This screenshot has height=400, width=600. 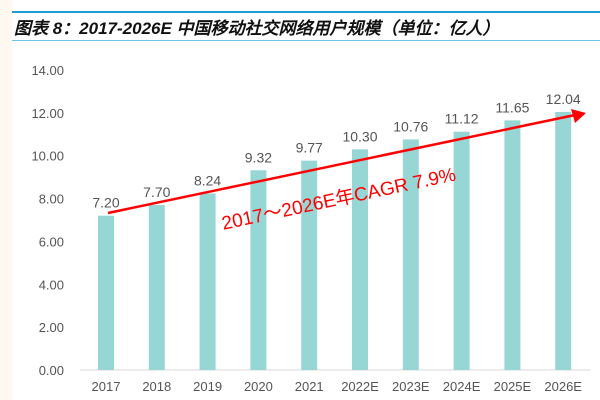 What do you see at coordinates (257, 28) in the screenshot?
I see `chart-title: 图表 8：2017-2026E 中国移动社交网络用户规模（单位：亿人）` at bounding box center [257, 28].